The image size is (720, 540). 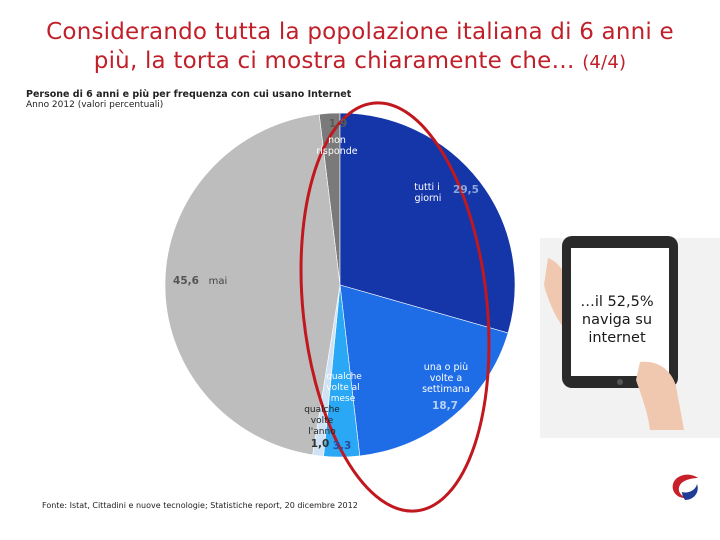 I want to click on tablet-home-button, so click(x=620, y=382).